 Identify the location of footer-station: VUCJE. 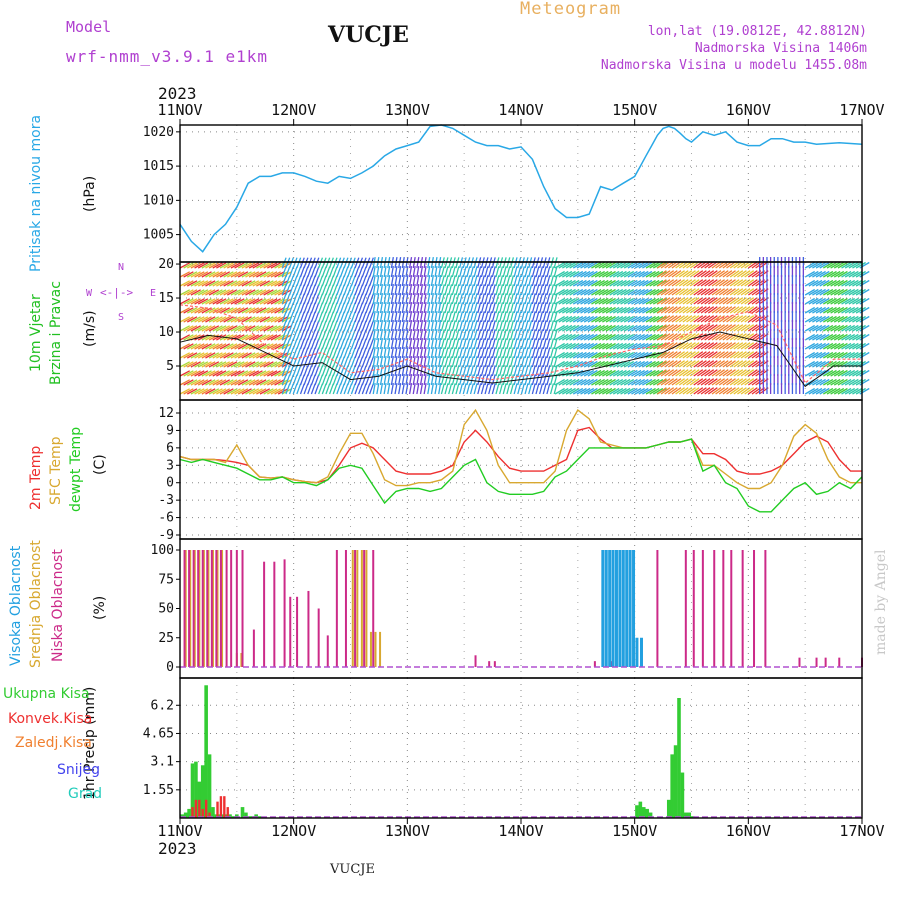
(352, 869).